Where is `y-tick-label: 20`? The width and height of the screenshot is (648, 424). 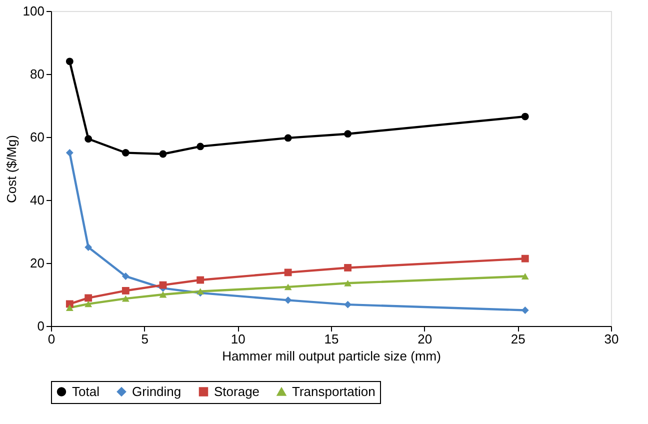
y-tick-label: 20 is located at coordinates (37, 263).